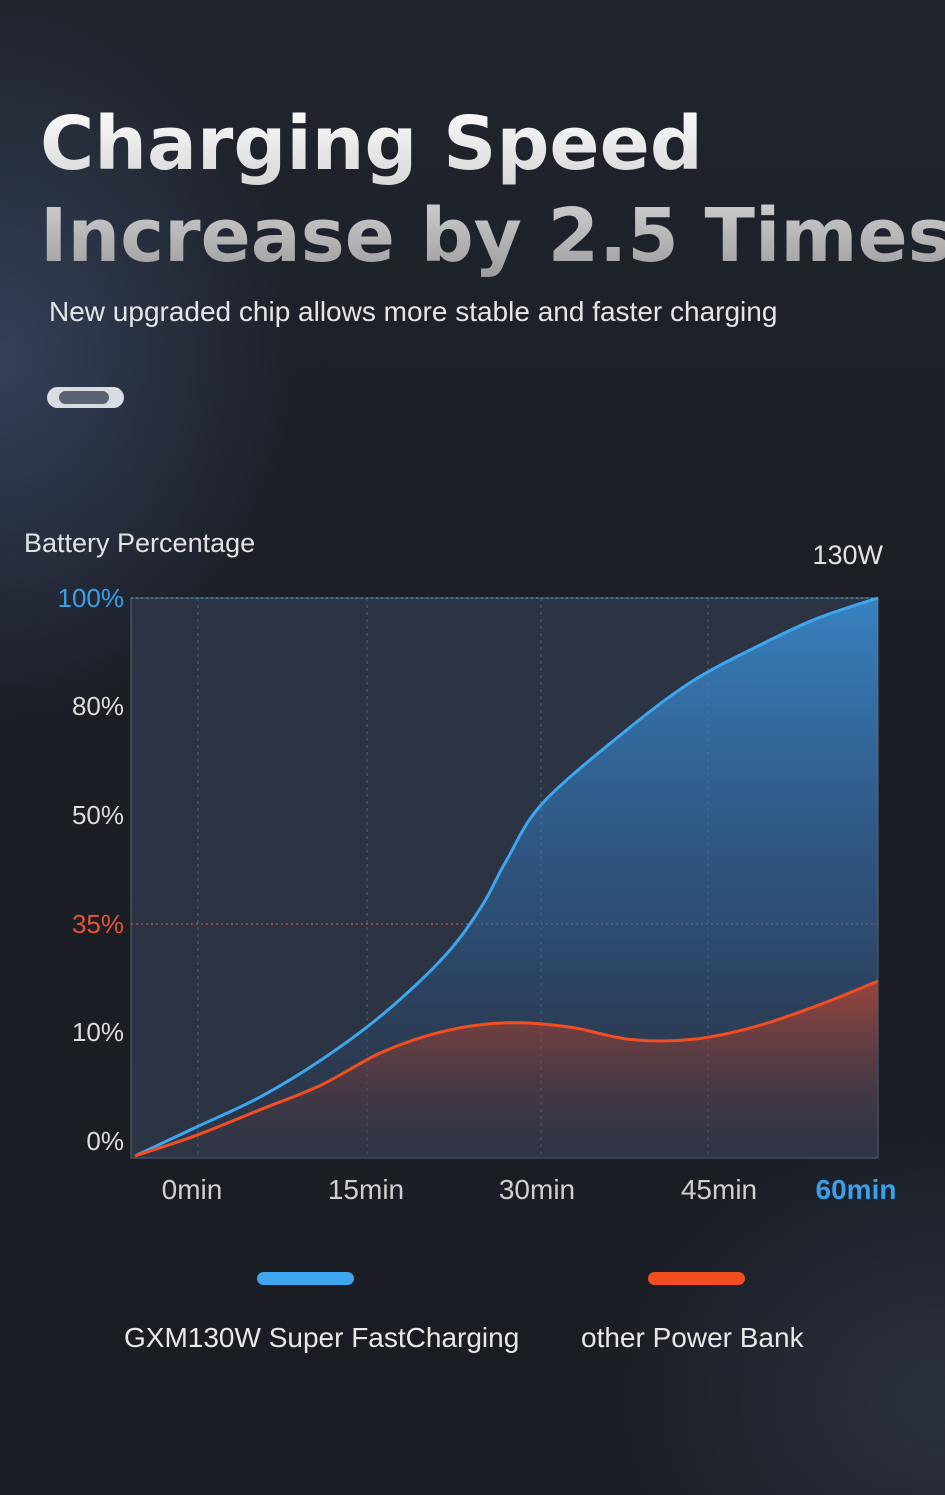  I want to click on legend-label-fast-charging: GXM130W Super FastCharging, so click(322, 1337).